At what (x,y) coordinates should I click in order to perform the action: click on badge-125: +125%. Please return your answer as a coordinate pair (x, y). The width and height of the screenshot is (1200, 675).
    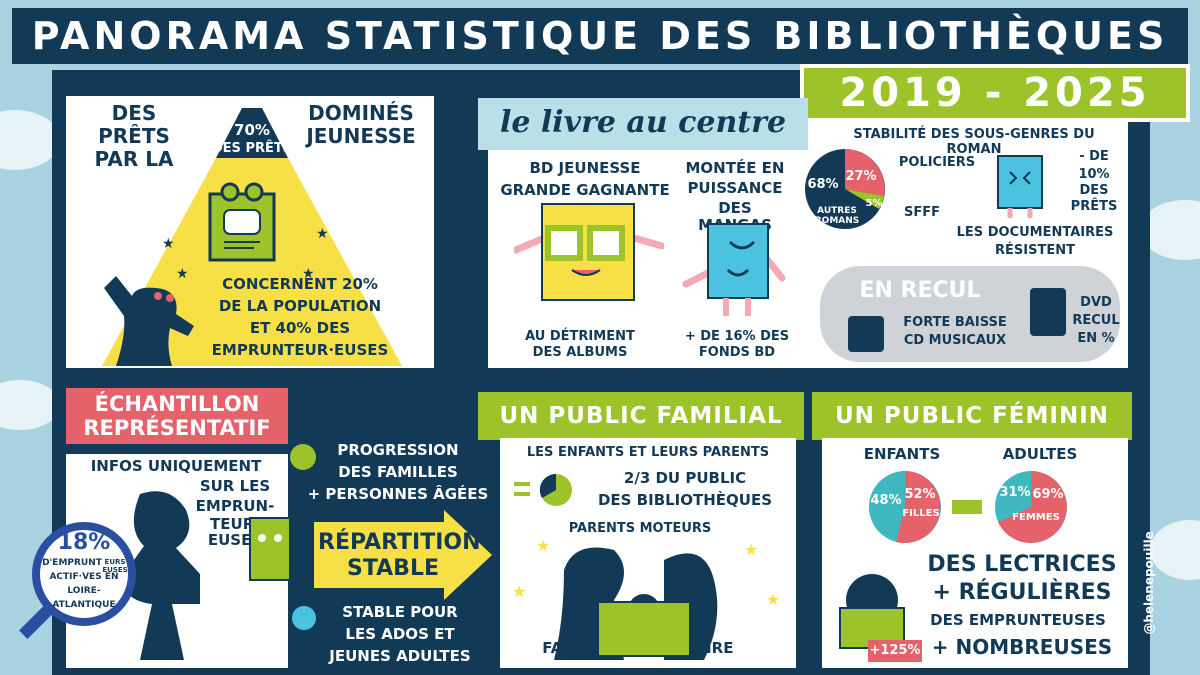
    Looking at the image, I should click on (895, 650).